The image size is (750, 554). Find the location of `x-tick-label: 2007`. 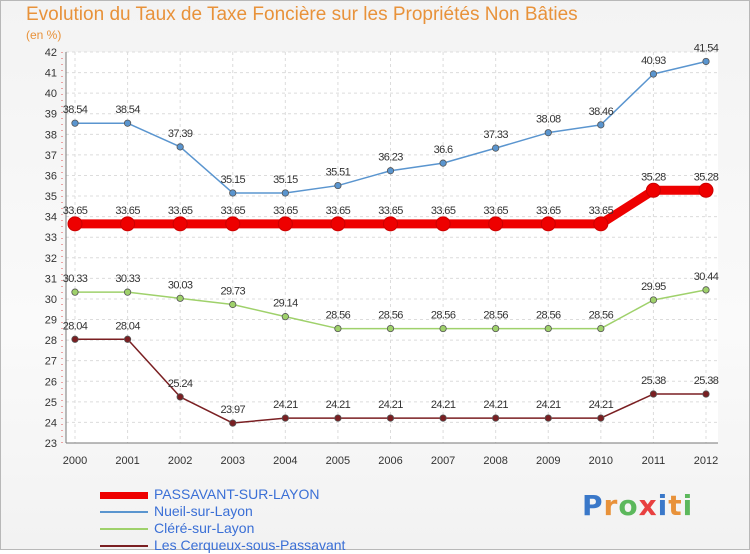

x-tick-label: 2007 is located at coordinates (443, 461).